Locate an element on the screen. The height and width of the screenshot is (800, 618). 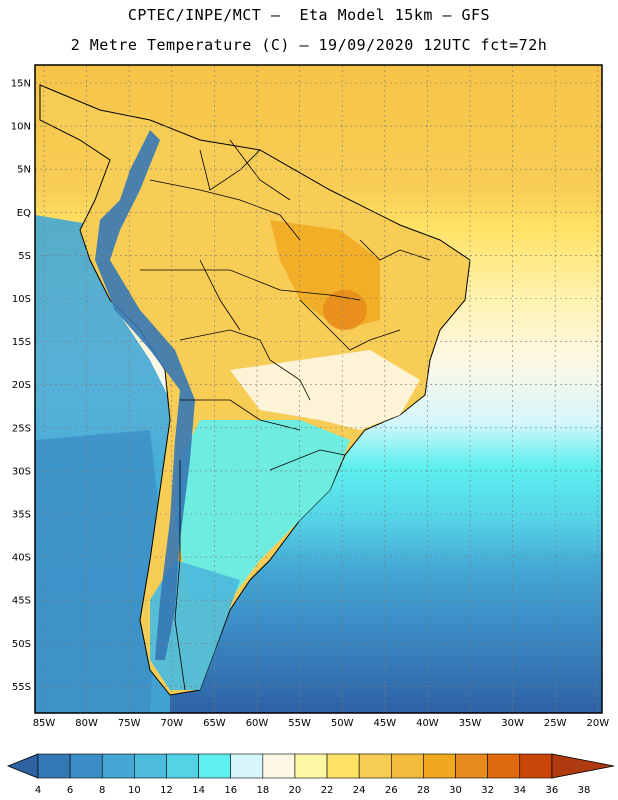
lon-label: 70W is located at coordinates (171, 723).